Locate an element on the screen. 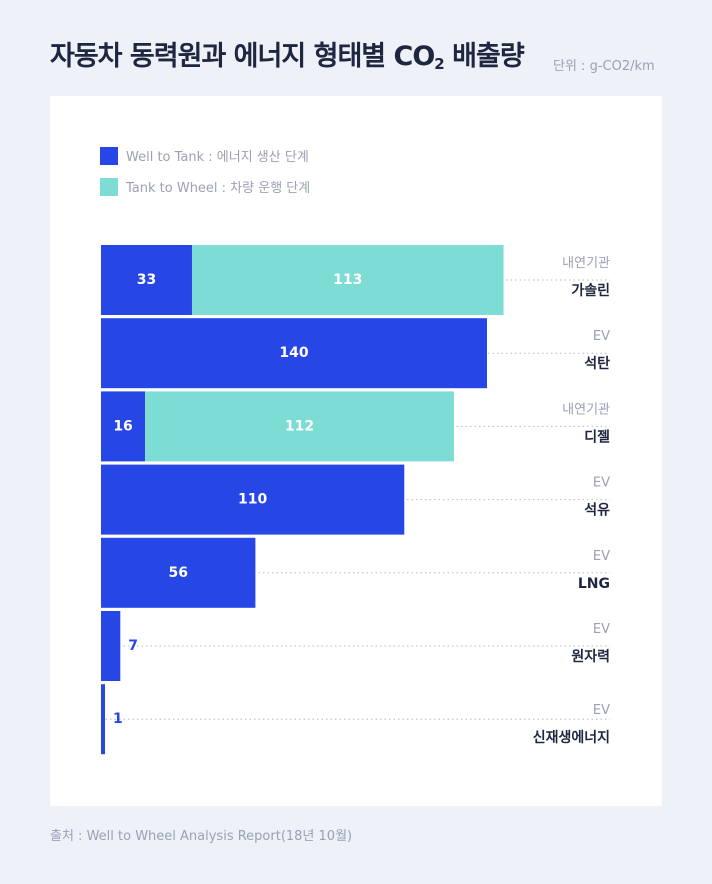 The width and height of the screenshot is (712, 884). chart-title-main: 자동차 동력원과 에너지 형태별 CO is located at coordinates (242, 56).